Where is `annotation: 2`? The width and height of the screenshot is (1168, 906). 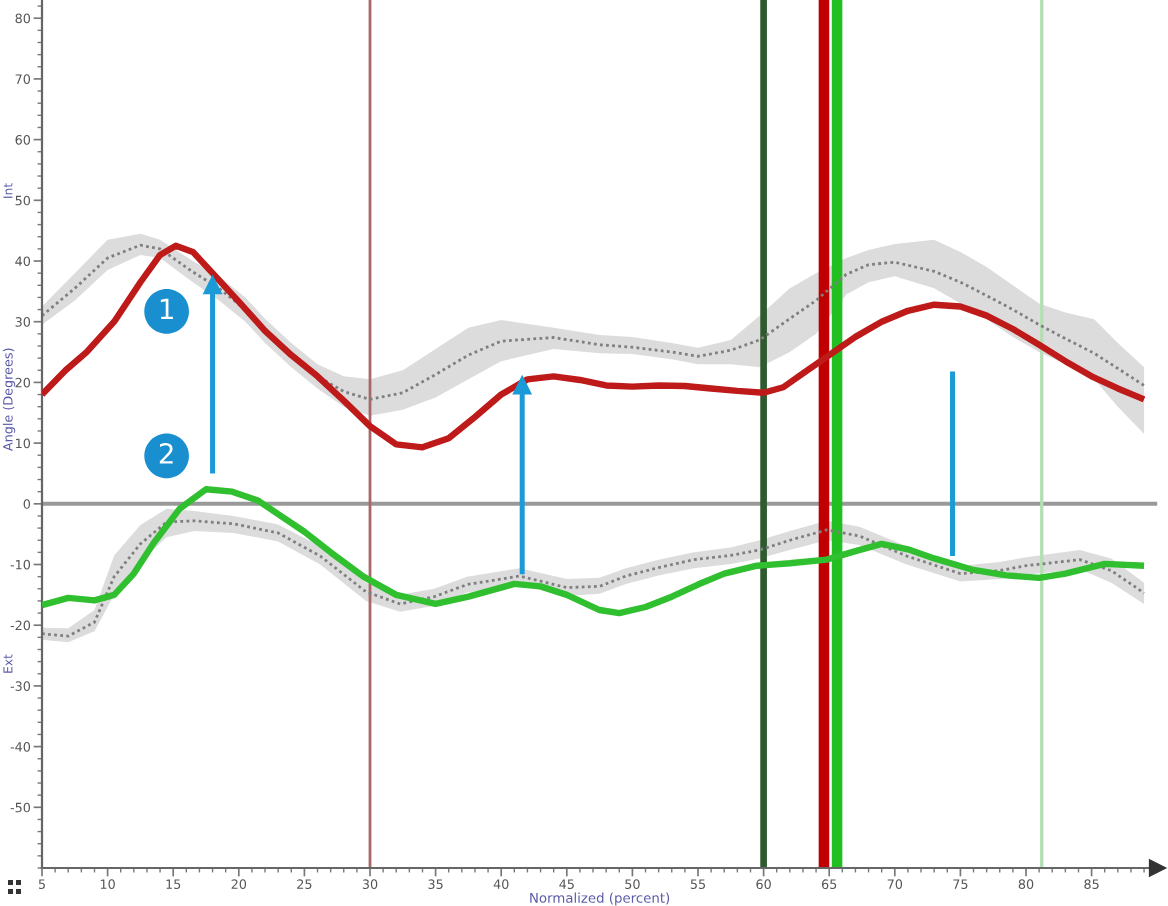 annotation: 2 is located at coordinates (166, 453).